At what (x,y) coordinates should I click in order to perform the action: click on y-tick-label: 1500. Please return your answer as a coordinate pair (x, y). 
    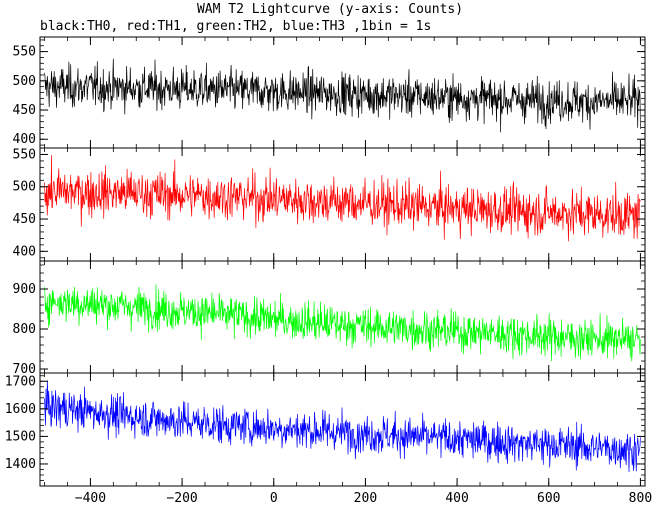
    Looking at the image, I should click on (20, 436).